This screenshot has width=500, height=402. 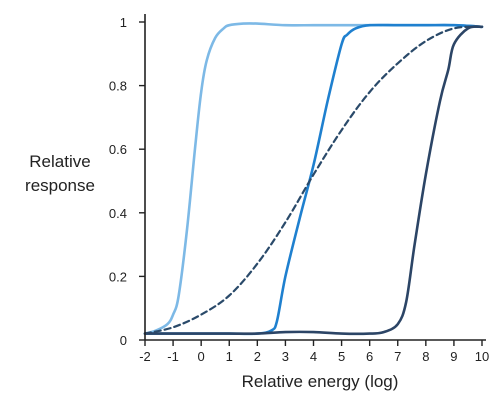 I want to click on x-tick-label: 1, so click(x=229, y=356).